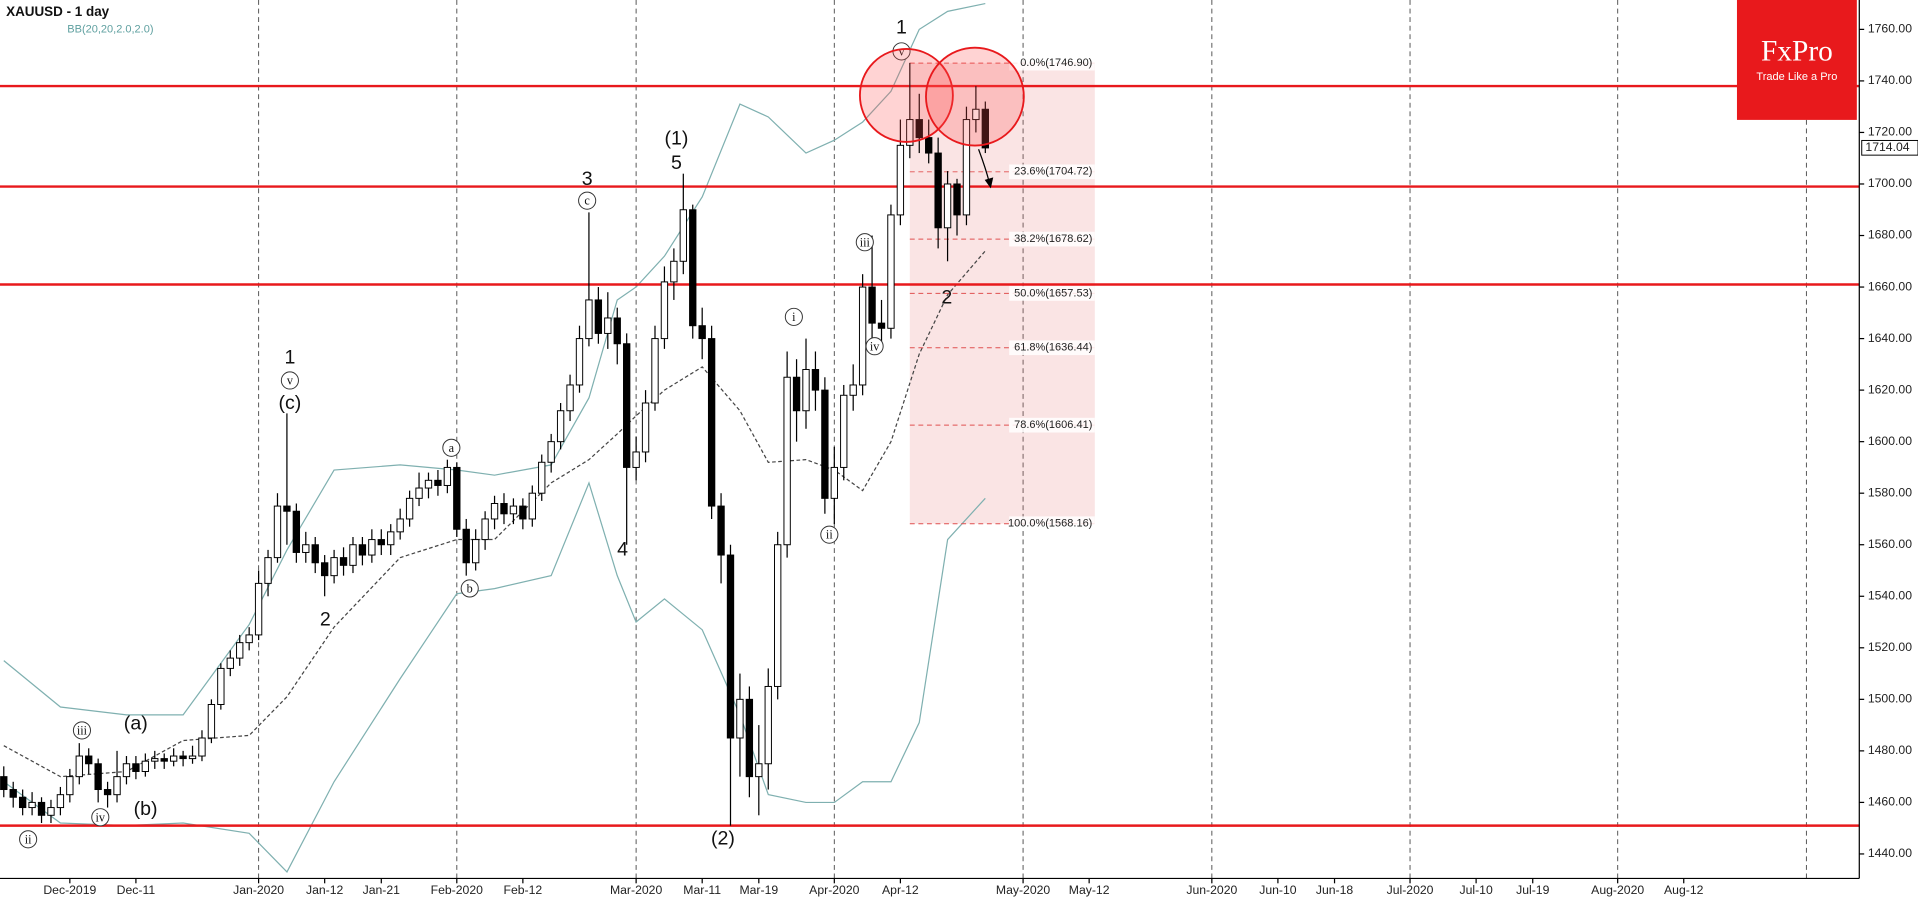  What do you see at coordinates (676, 139) in the screenshot?
I see `wave-label: (1)` at bounding box center [676, 139].